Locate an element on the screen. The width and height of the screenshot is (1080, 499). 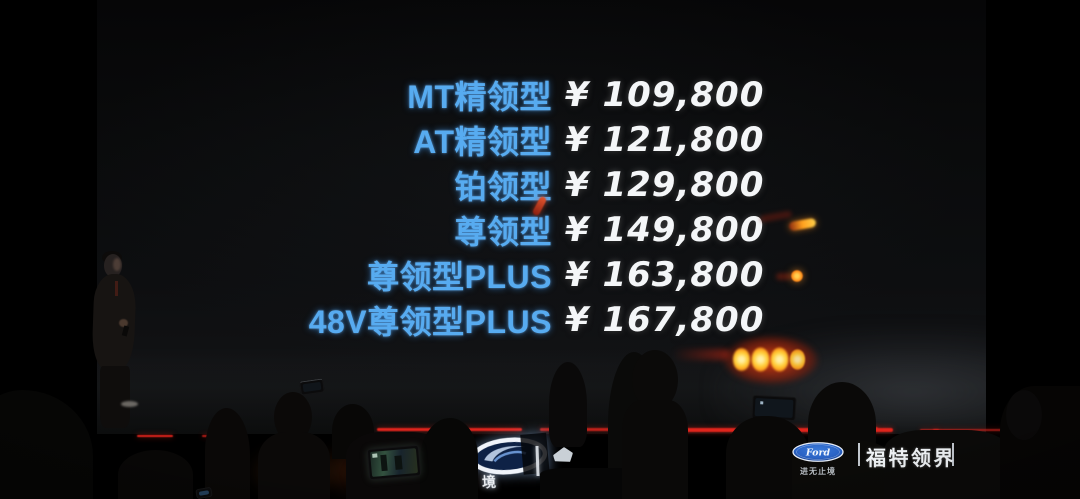
price-row: 尊领型 ¥ 149,800 is located at coordinates (462, 229).